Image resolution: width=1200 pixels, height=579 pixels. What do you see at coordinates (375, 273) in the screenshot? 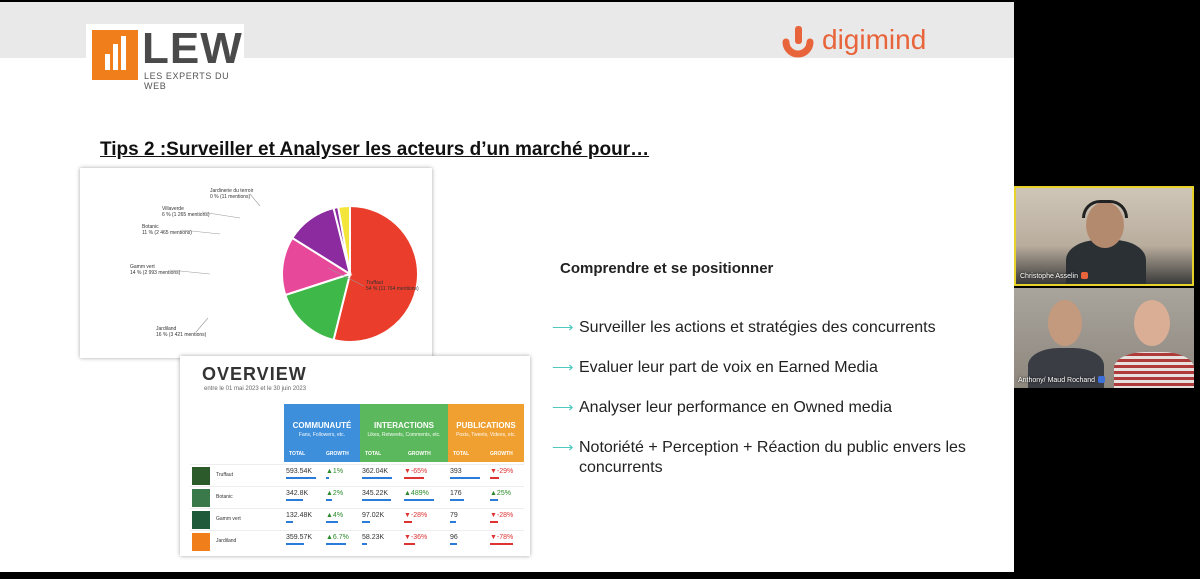
I see `pie-slice-truffaut` at bounding box center [375, 273].